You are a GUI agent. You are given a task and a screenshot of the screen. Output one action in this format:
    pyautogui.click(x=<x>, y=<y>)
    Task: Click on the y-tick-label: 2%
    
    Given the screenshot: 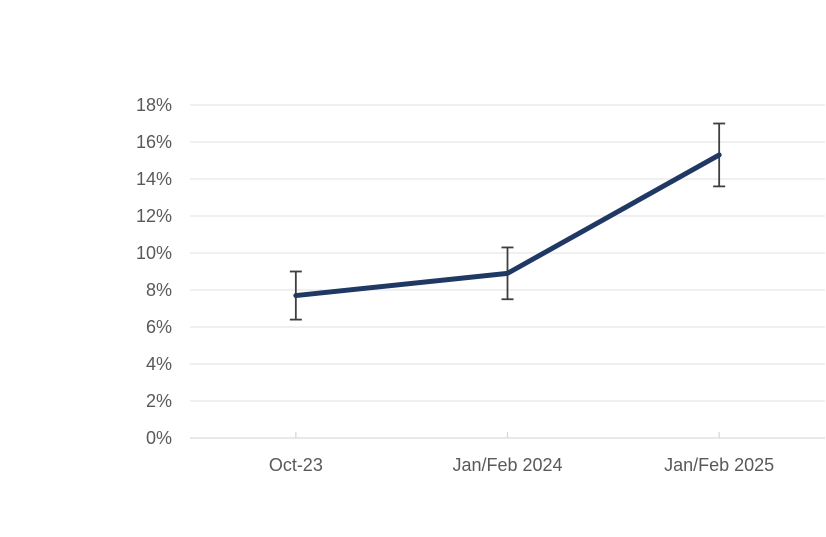 What is the action you would take?
    pyautogui.click(x=159, y=401)
    